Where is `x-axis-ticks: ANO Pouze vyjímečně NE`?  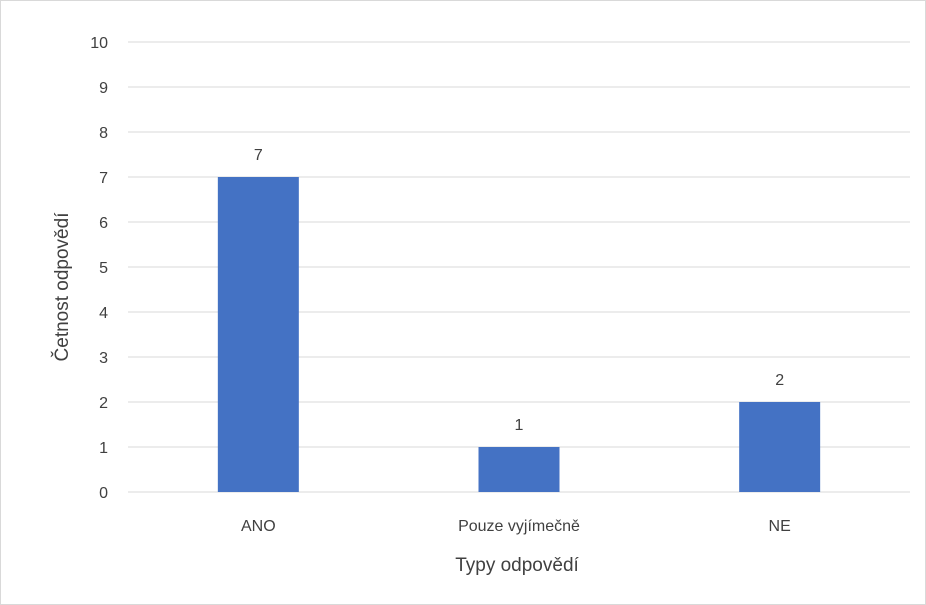
x-axis-ticks: ANO Pouze vyjímečně NE is located at coordinates (516, 526).